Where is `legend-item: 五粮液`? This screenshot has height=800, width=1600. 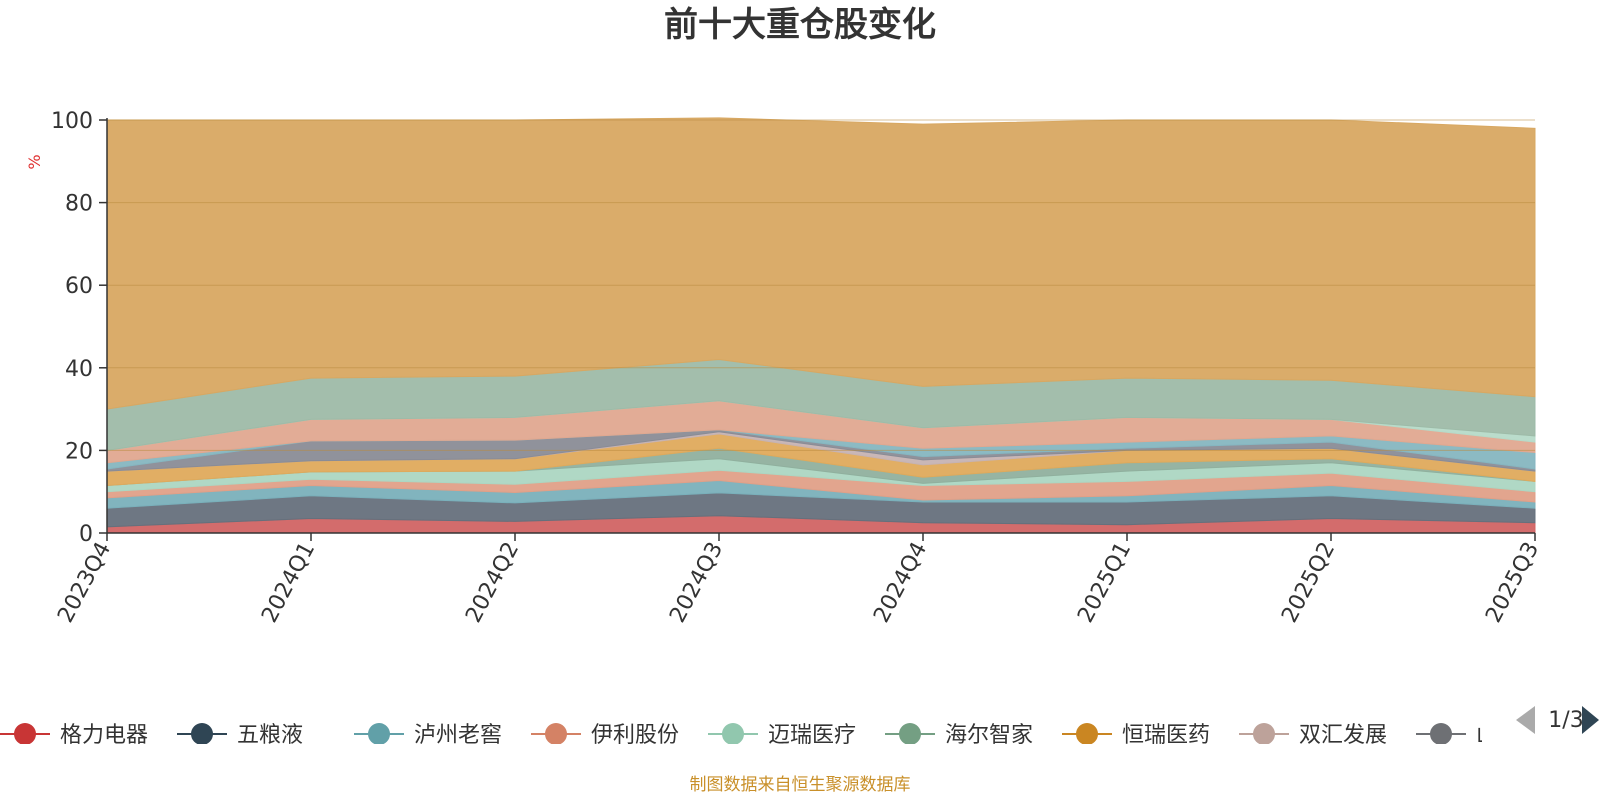 legend-item: 五粮液 is located at coordinates (240, 735).